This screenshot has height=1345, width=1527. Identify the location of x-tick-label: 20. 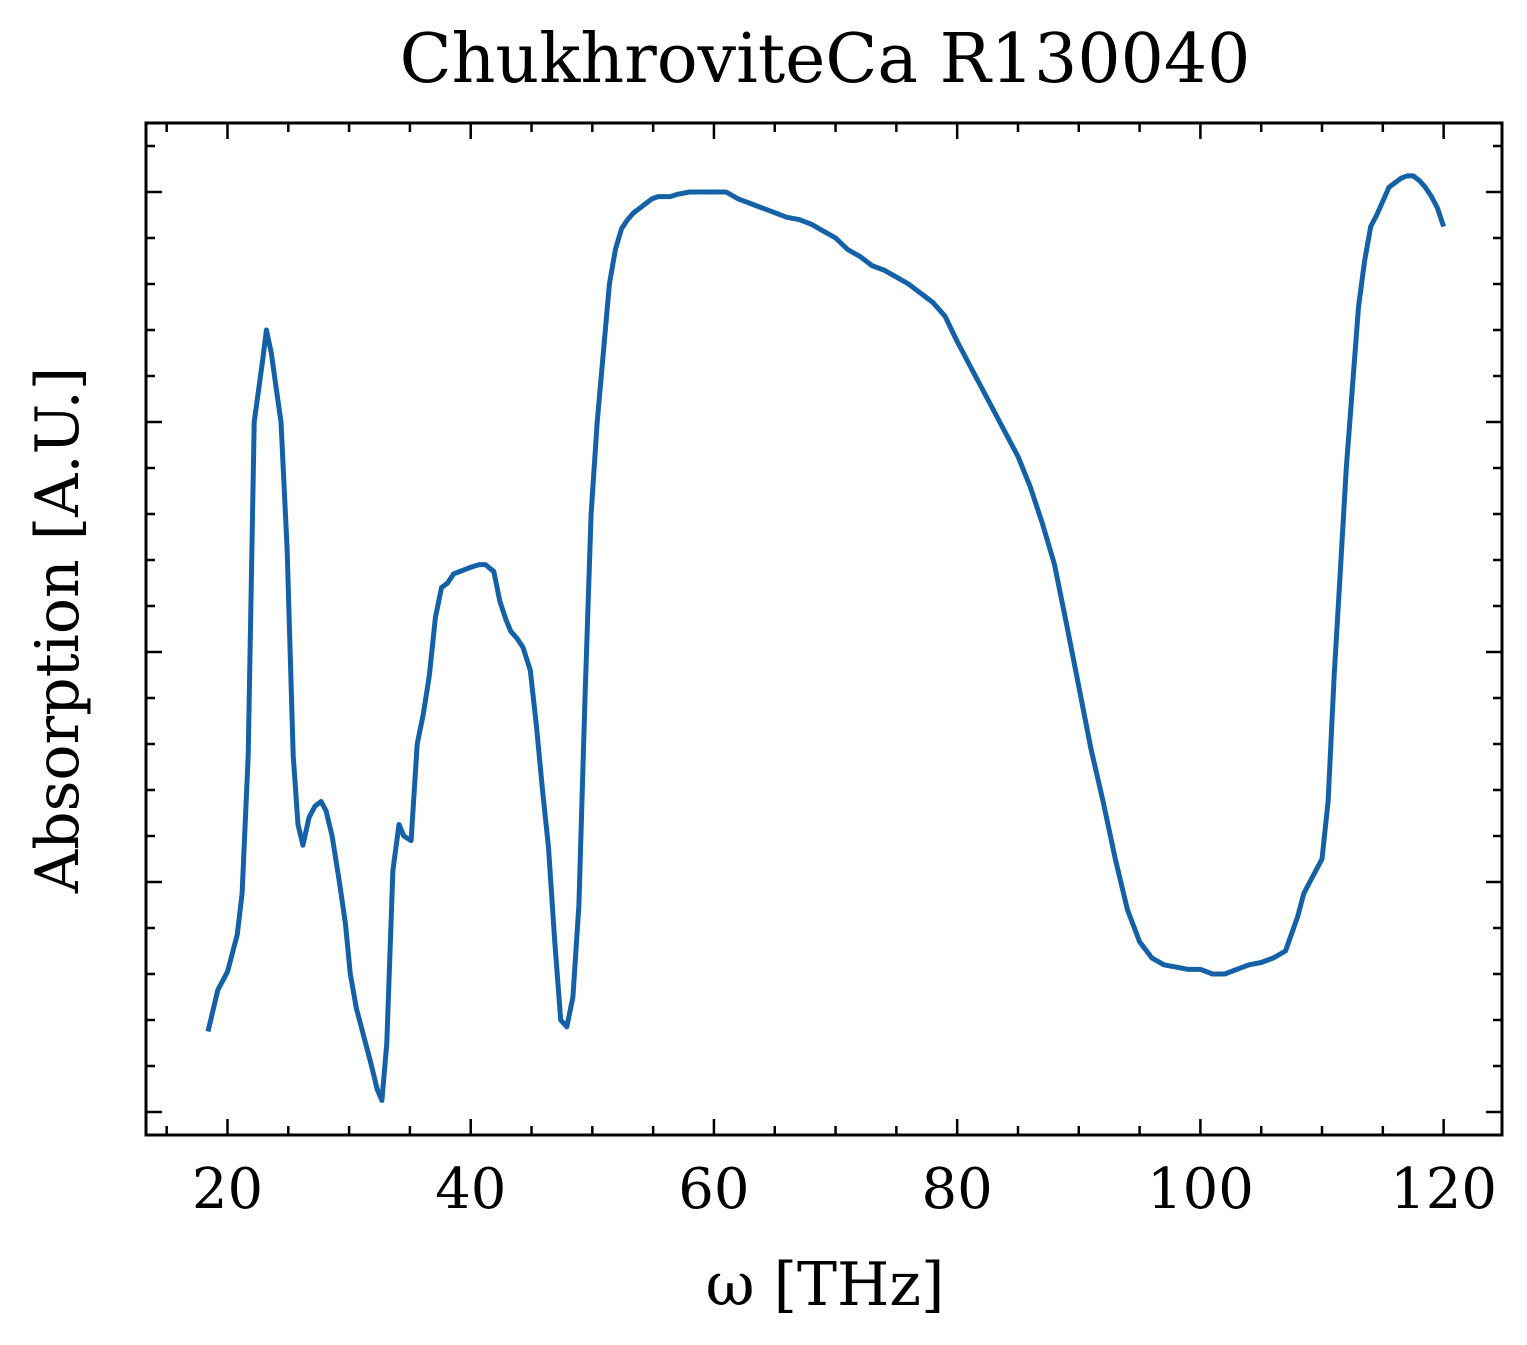
(227, 1189).